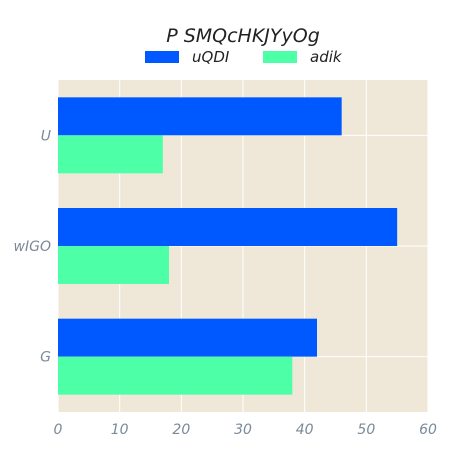 The height and width of the screenshot is (455, 450). What do you see at coordinates (113, 265) in the screenshot?
I see `bar-adik-wIGO` at bounding box center [113, 265].